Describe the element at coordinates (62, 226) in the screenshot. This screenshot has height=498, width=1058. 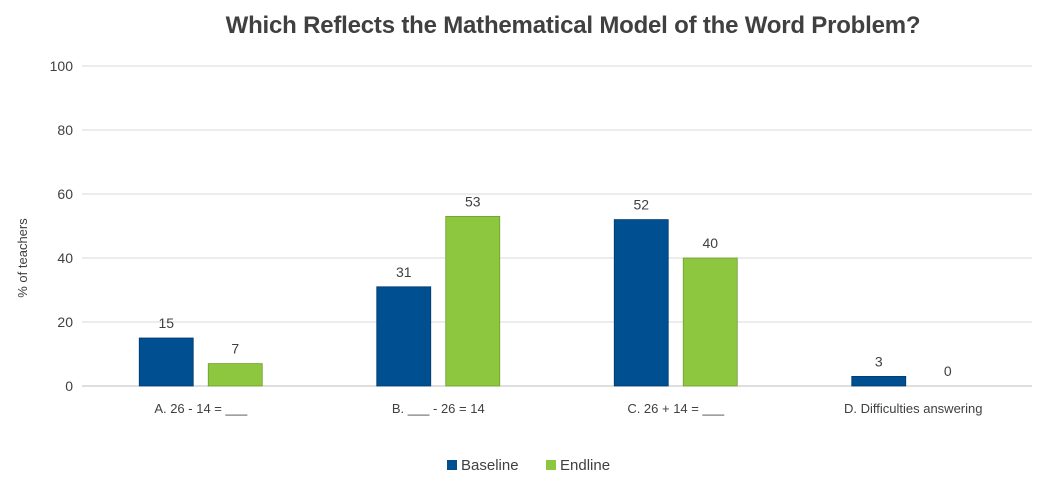
I see `y-axis-ticks: 0 20 40 60 80 100` at that location.